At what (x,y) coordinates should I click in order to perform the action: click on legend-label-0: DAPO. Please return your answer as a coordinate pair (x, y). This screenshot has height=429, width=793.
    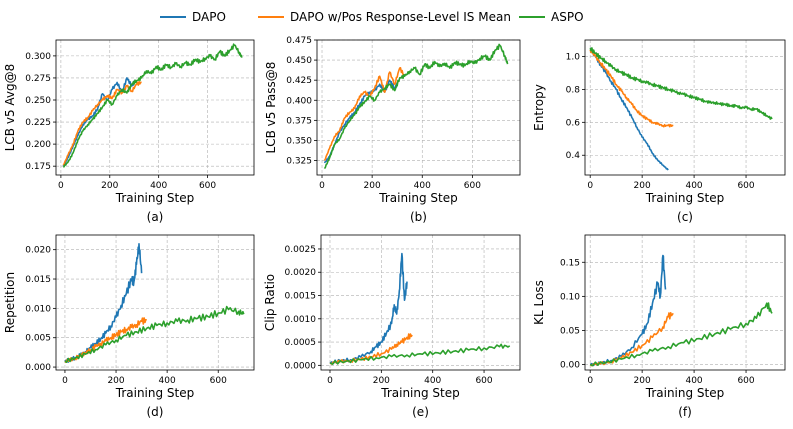
    Looking at the image, I should click on (209, 17).